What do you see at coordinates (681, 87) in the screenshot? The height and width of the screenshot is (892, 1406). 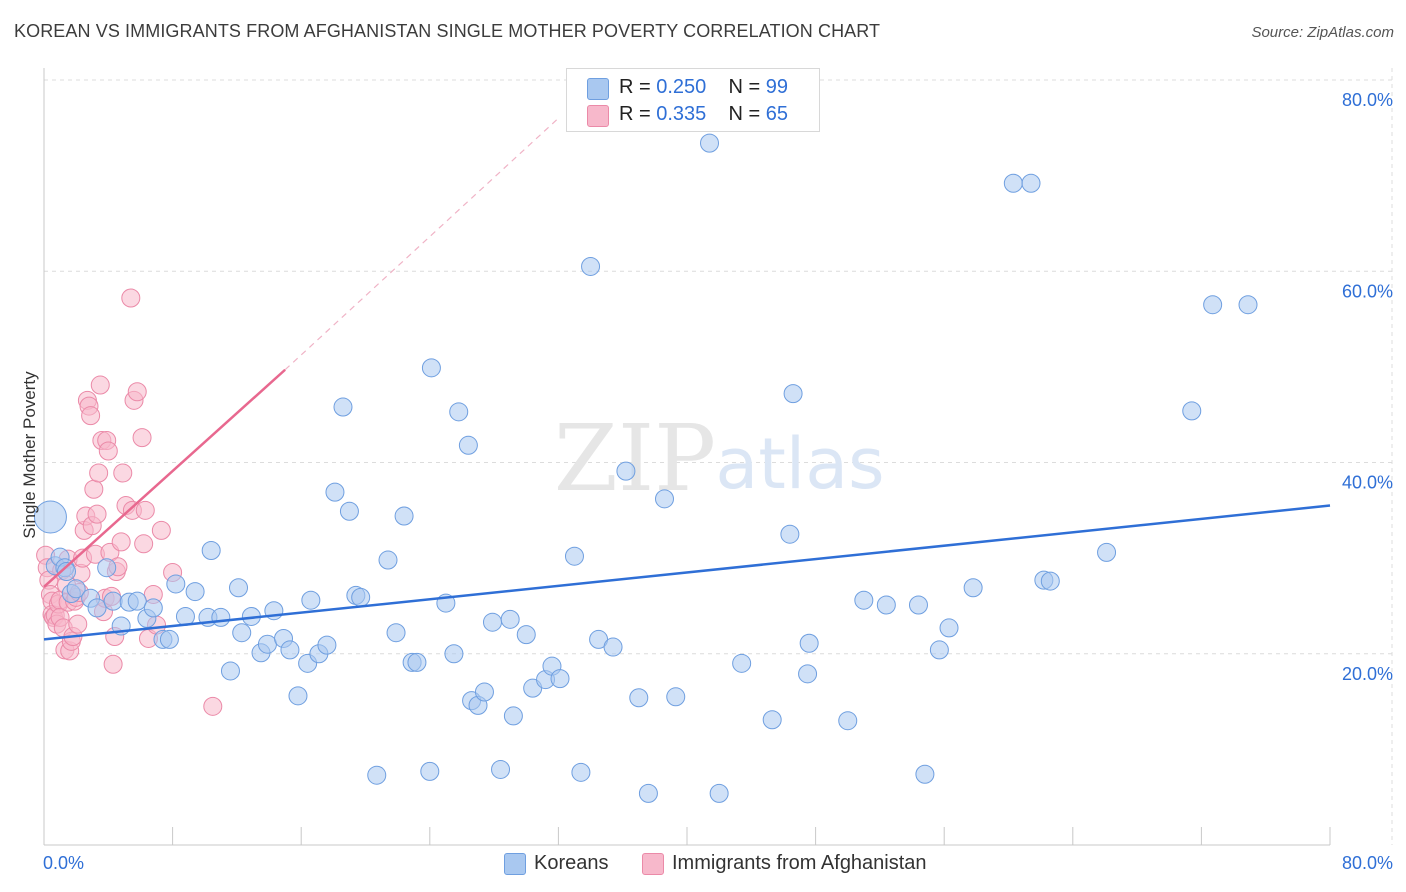 I see `legend-korean-r-value: 0.250` at bounding box center [681, 87].